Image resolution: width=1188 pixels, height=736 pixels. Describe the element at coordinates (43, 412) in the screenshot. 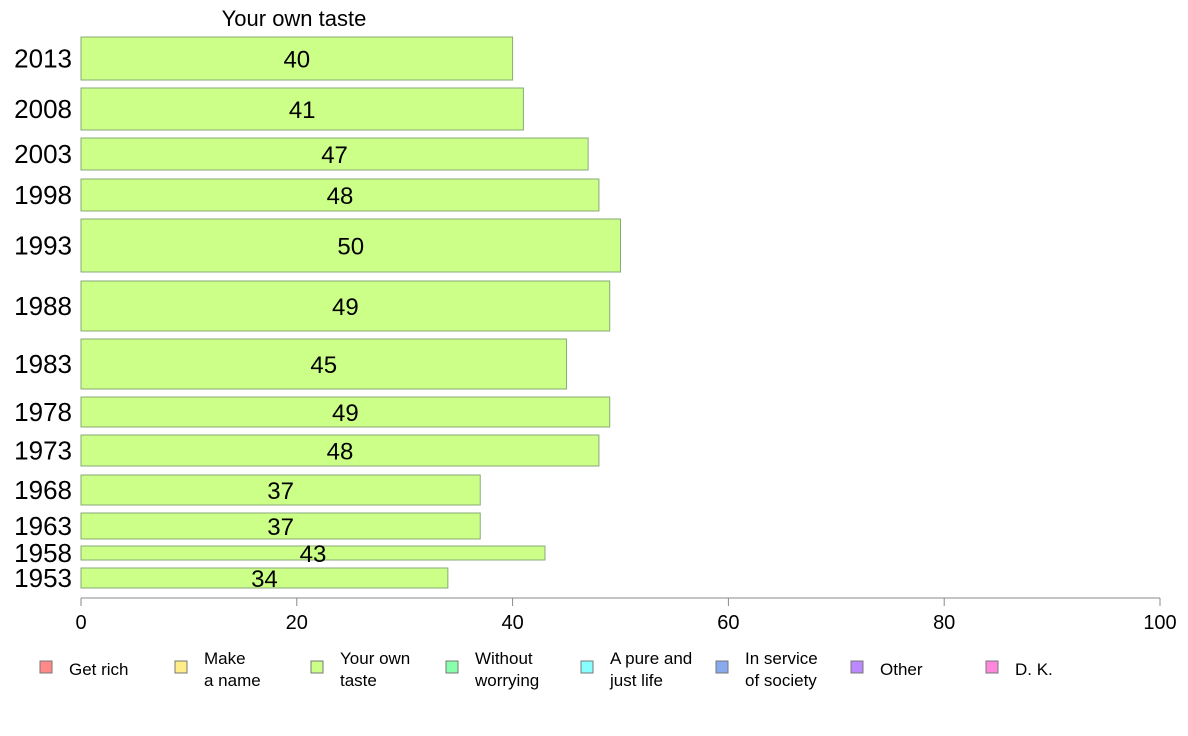

I see `y-tick-label-1978: 1978` at that location.